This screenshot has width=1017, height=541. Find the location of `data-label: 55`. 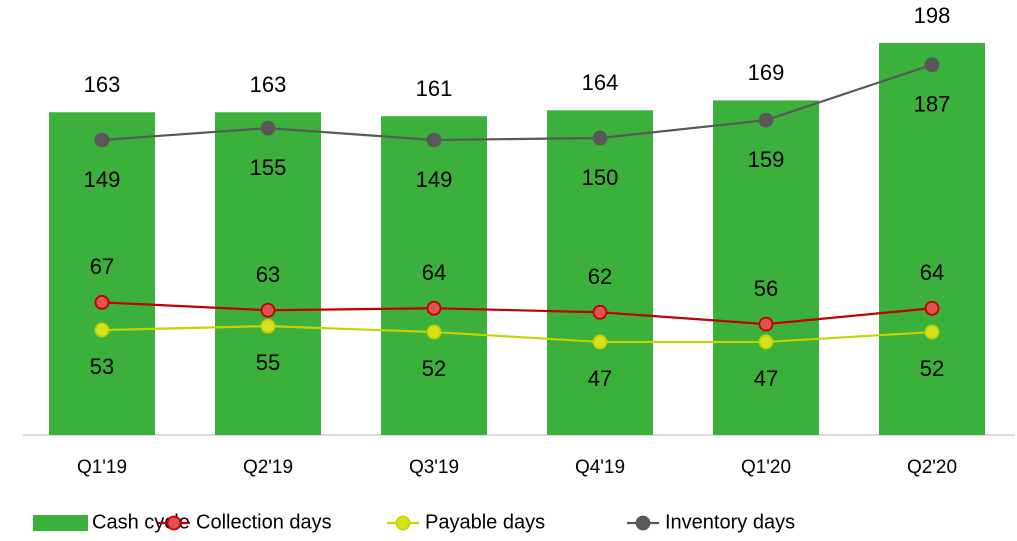

data-label: 55 is located at coordinates (268, 362).